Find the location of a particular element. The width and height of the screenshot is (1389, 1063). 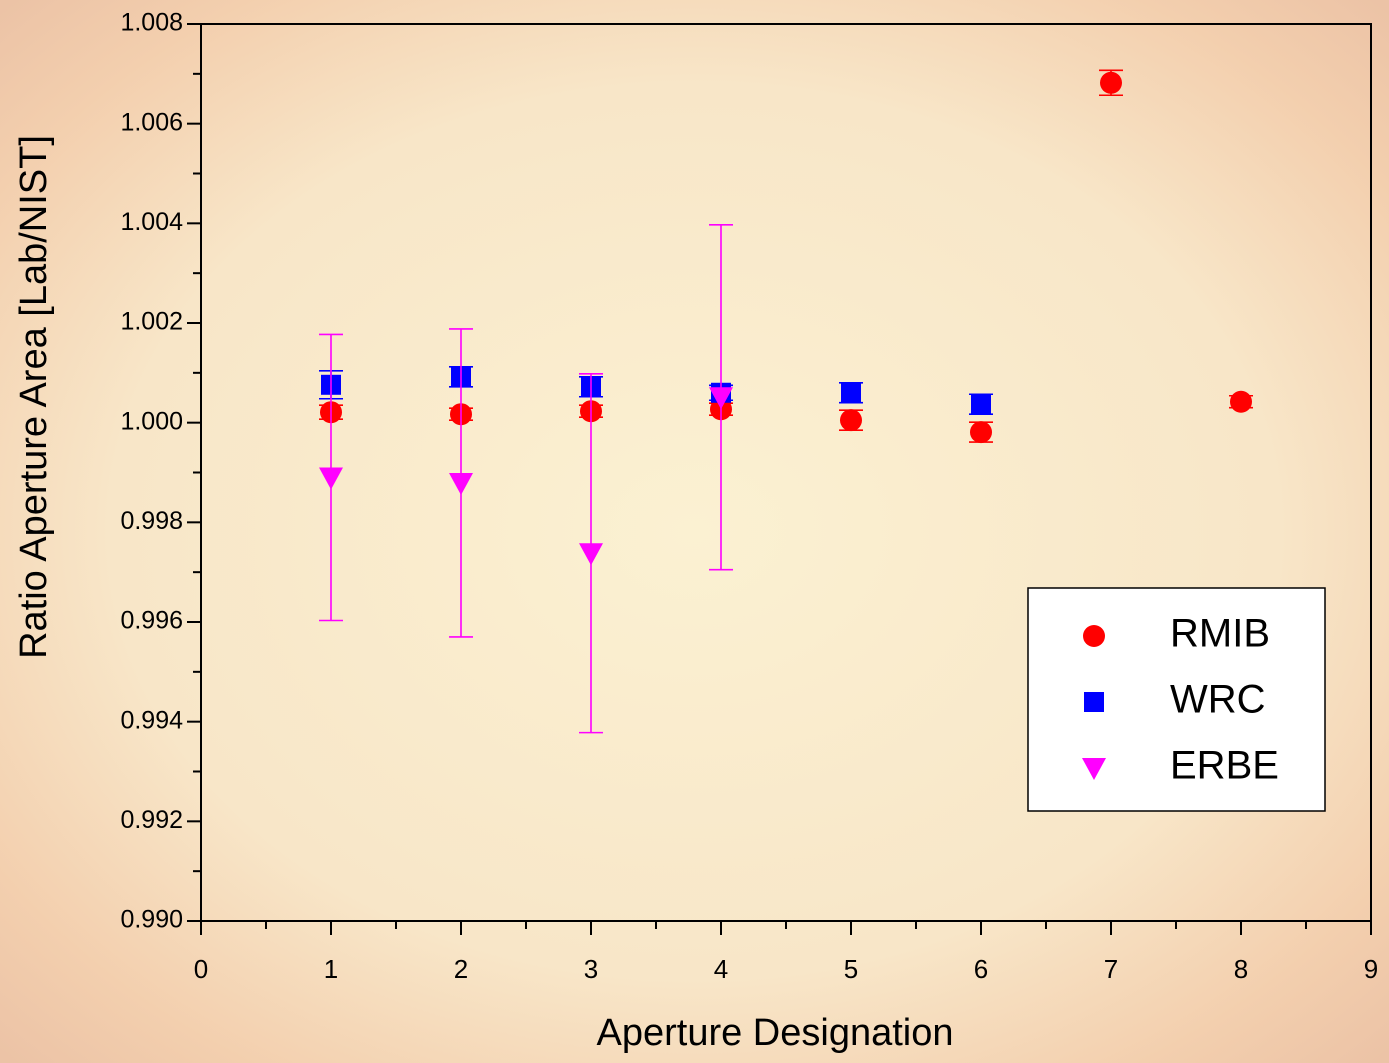

legend-label: ERBE is located at coordinates (1224, 766).